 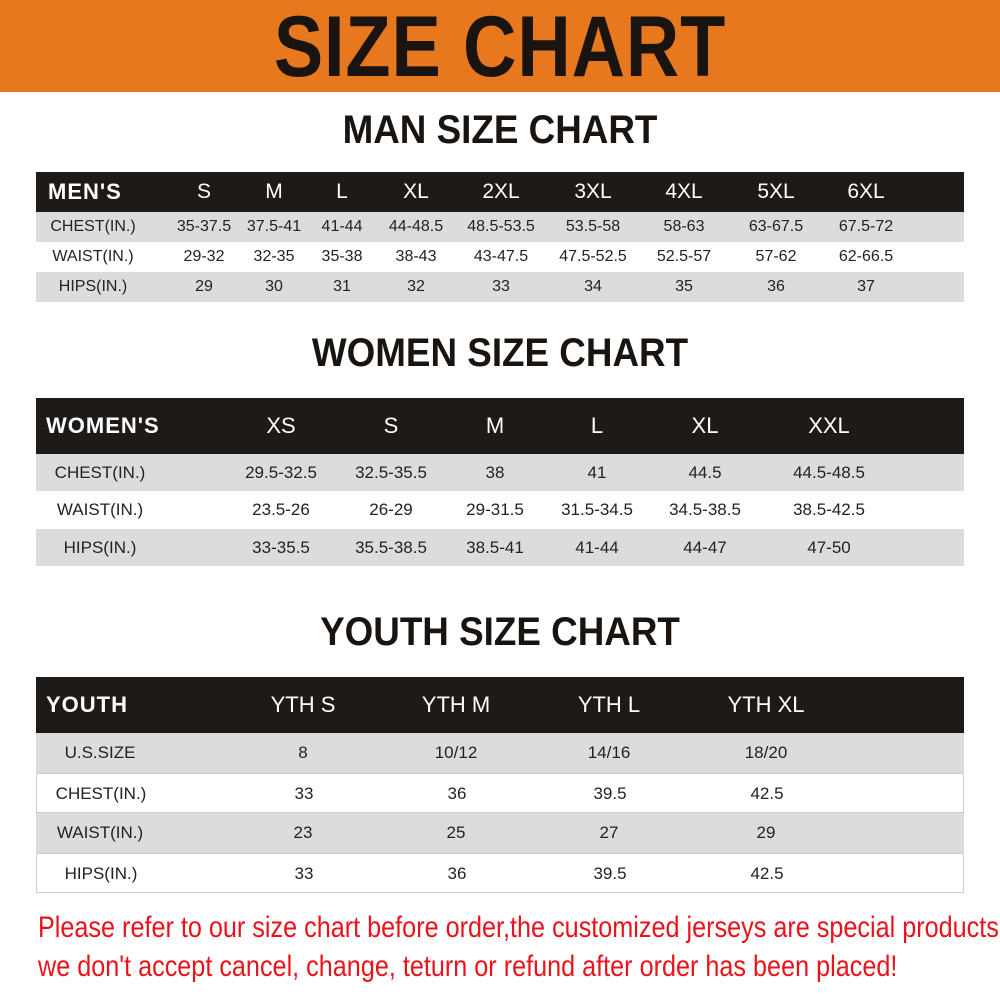 What do you see at coordinates (597, 510) in the screenshot?
I see `table-cell: 31.5-34.5` at bounding box center [597, 510].